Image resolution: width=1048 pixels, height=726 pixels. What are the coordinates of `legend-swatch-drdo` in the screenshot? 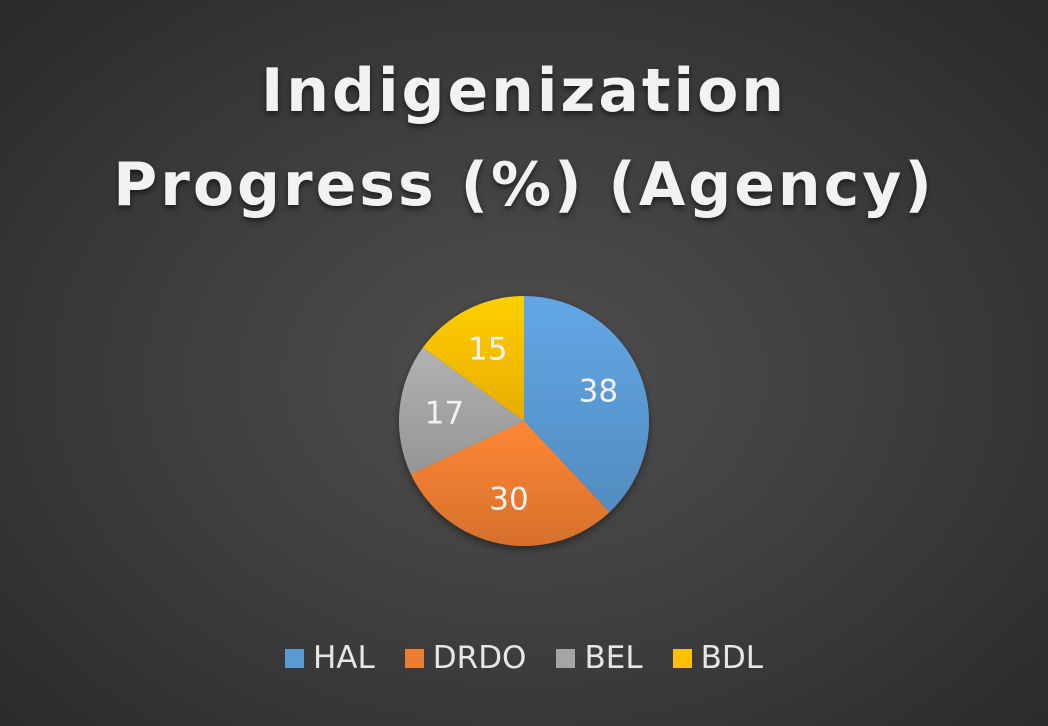 It's located at (414, 658).